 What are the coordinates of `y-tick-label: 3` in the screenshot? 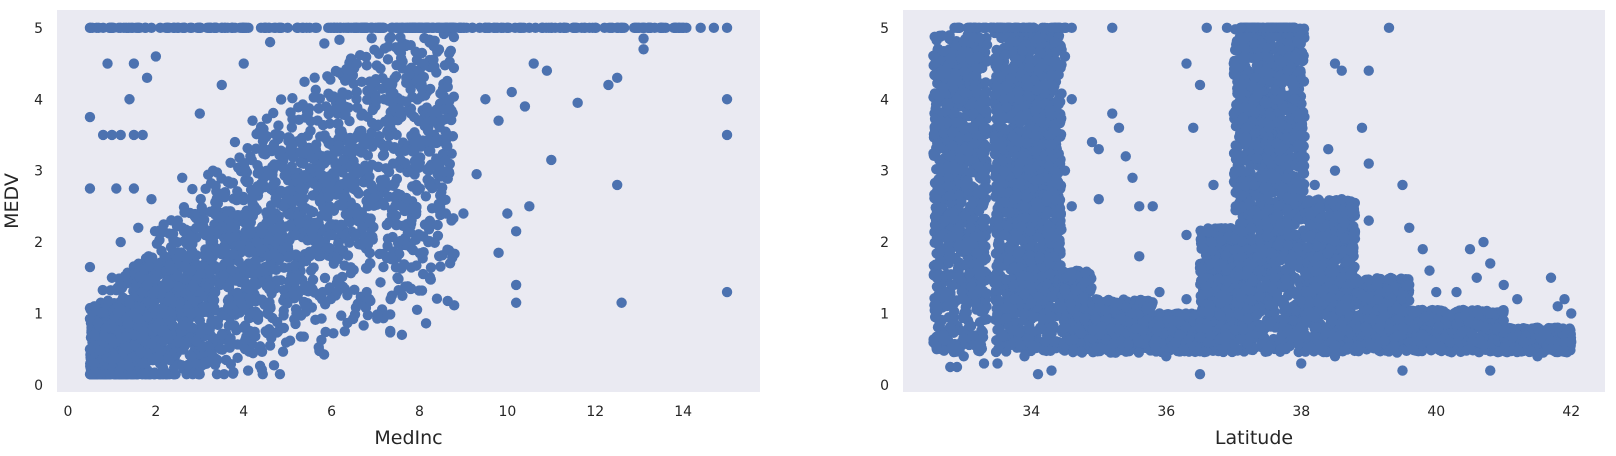 It's located at (884, 172).